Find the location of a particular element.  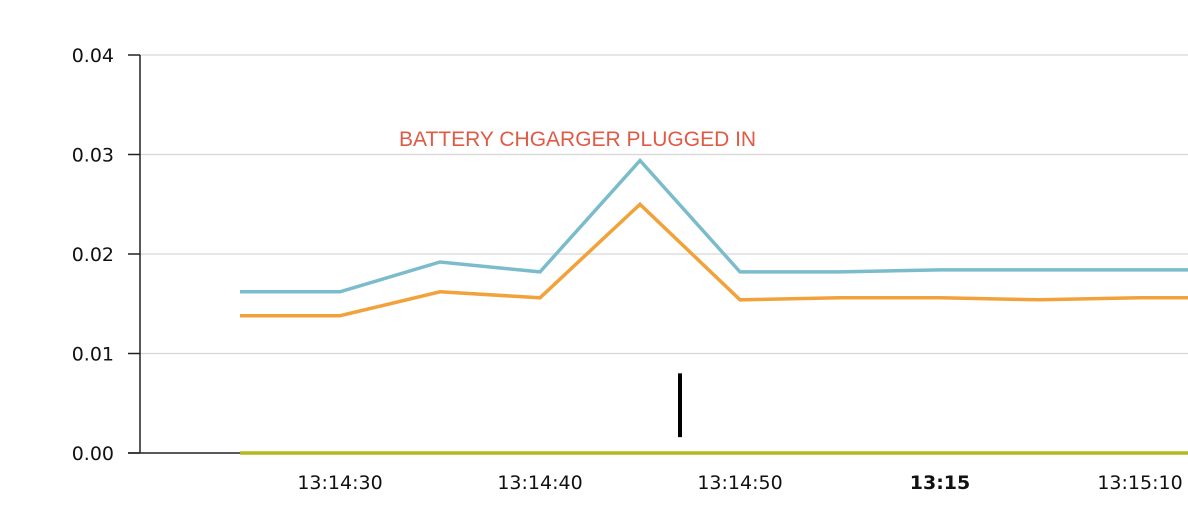

y-tick-label: 0.02 is located at coordinates (93, 255).